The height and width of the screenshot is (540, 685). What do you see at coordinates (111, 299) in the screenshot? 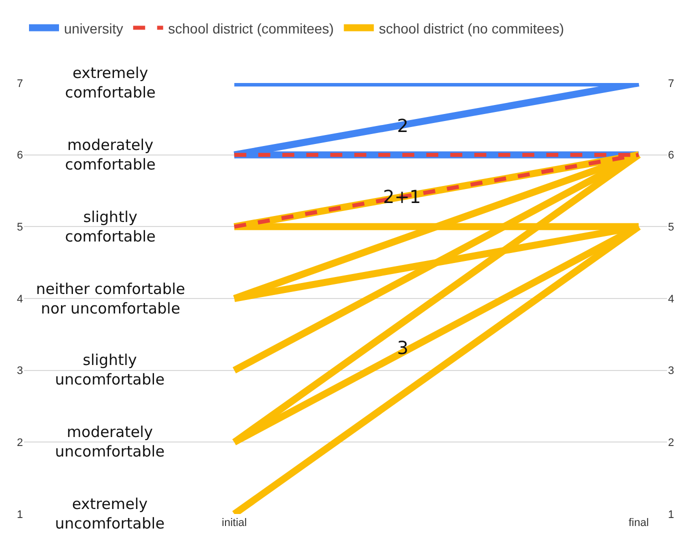
I see `annotation: neither comfortable nor uncomfortable` at bounding box center [111, 299].